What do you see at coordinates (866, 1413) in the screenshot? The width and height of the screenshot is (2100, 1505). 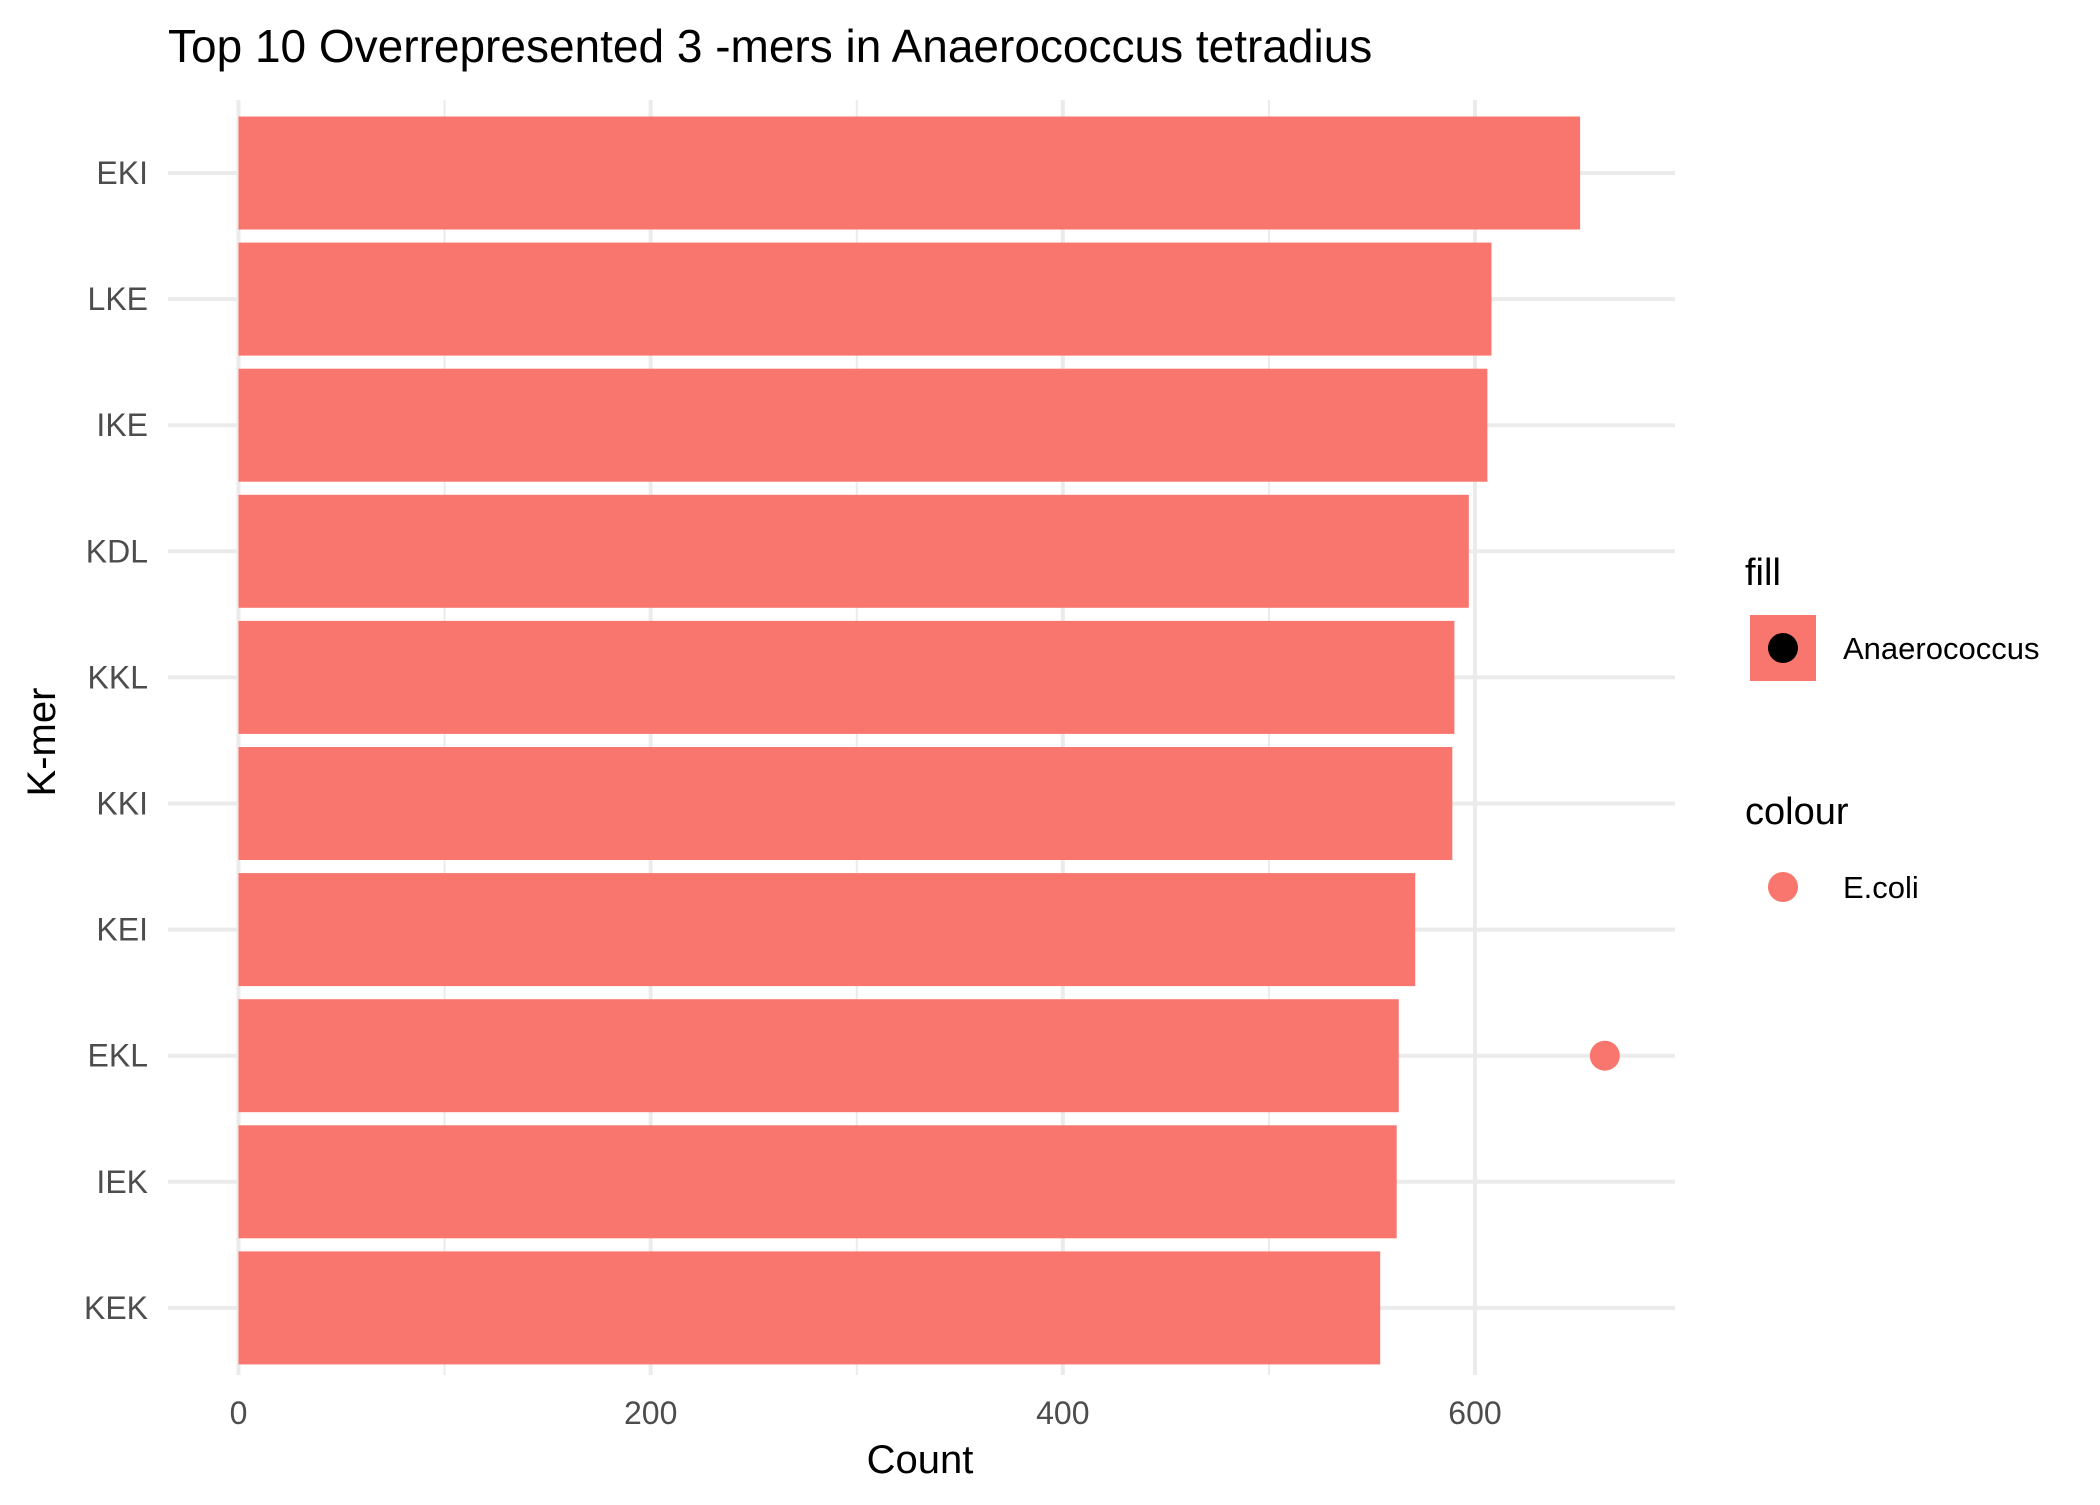 I see `x-tick-labels: 0 200 400 600` at bounding box center [866, 1413].